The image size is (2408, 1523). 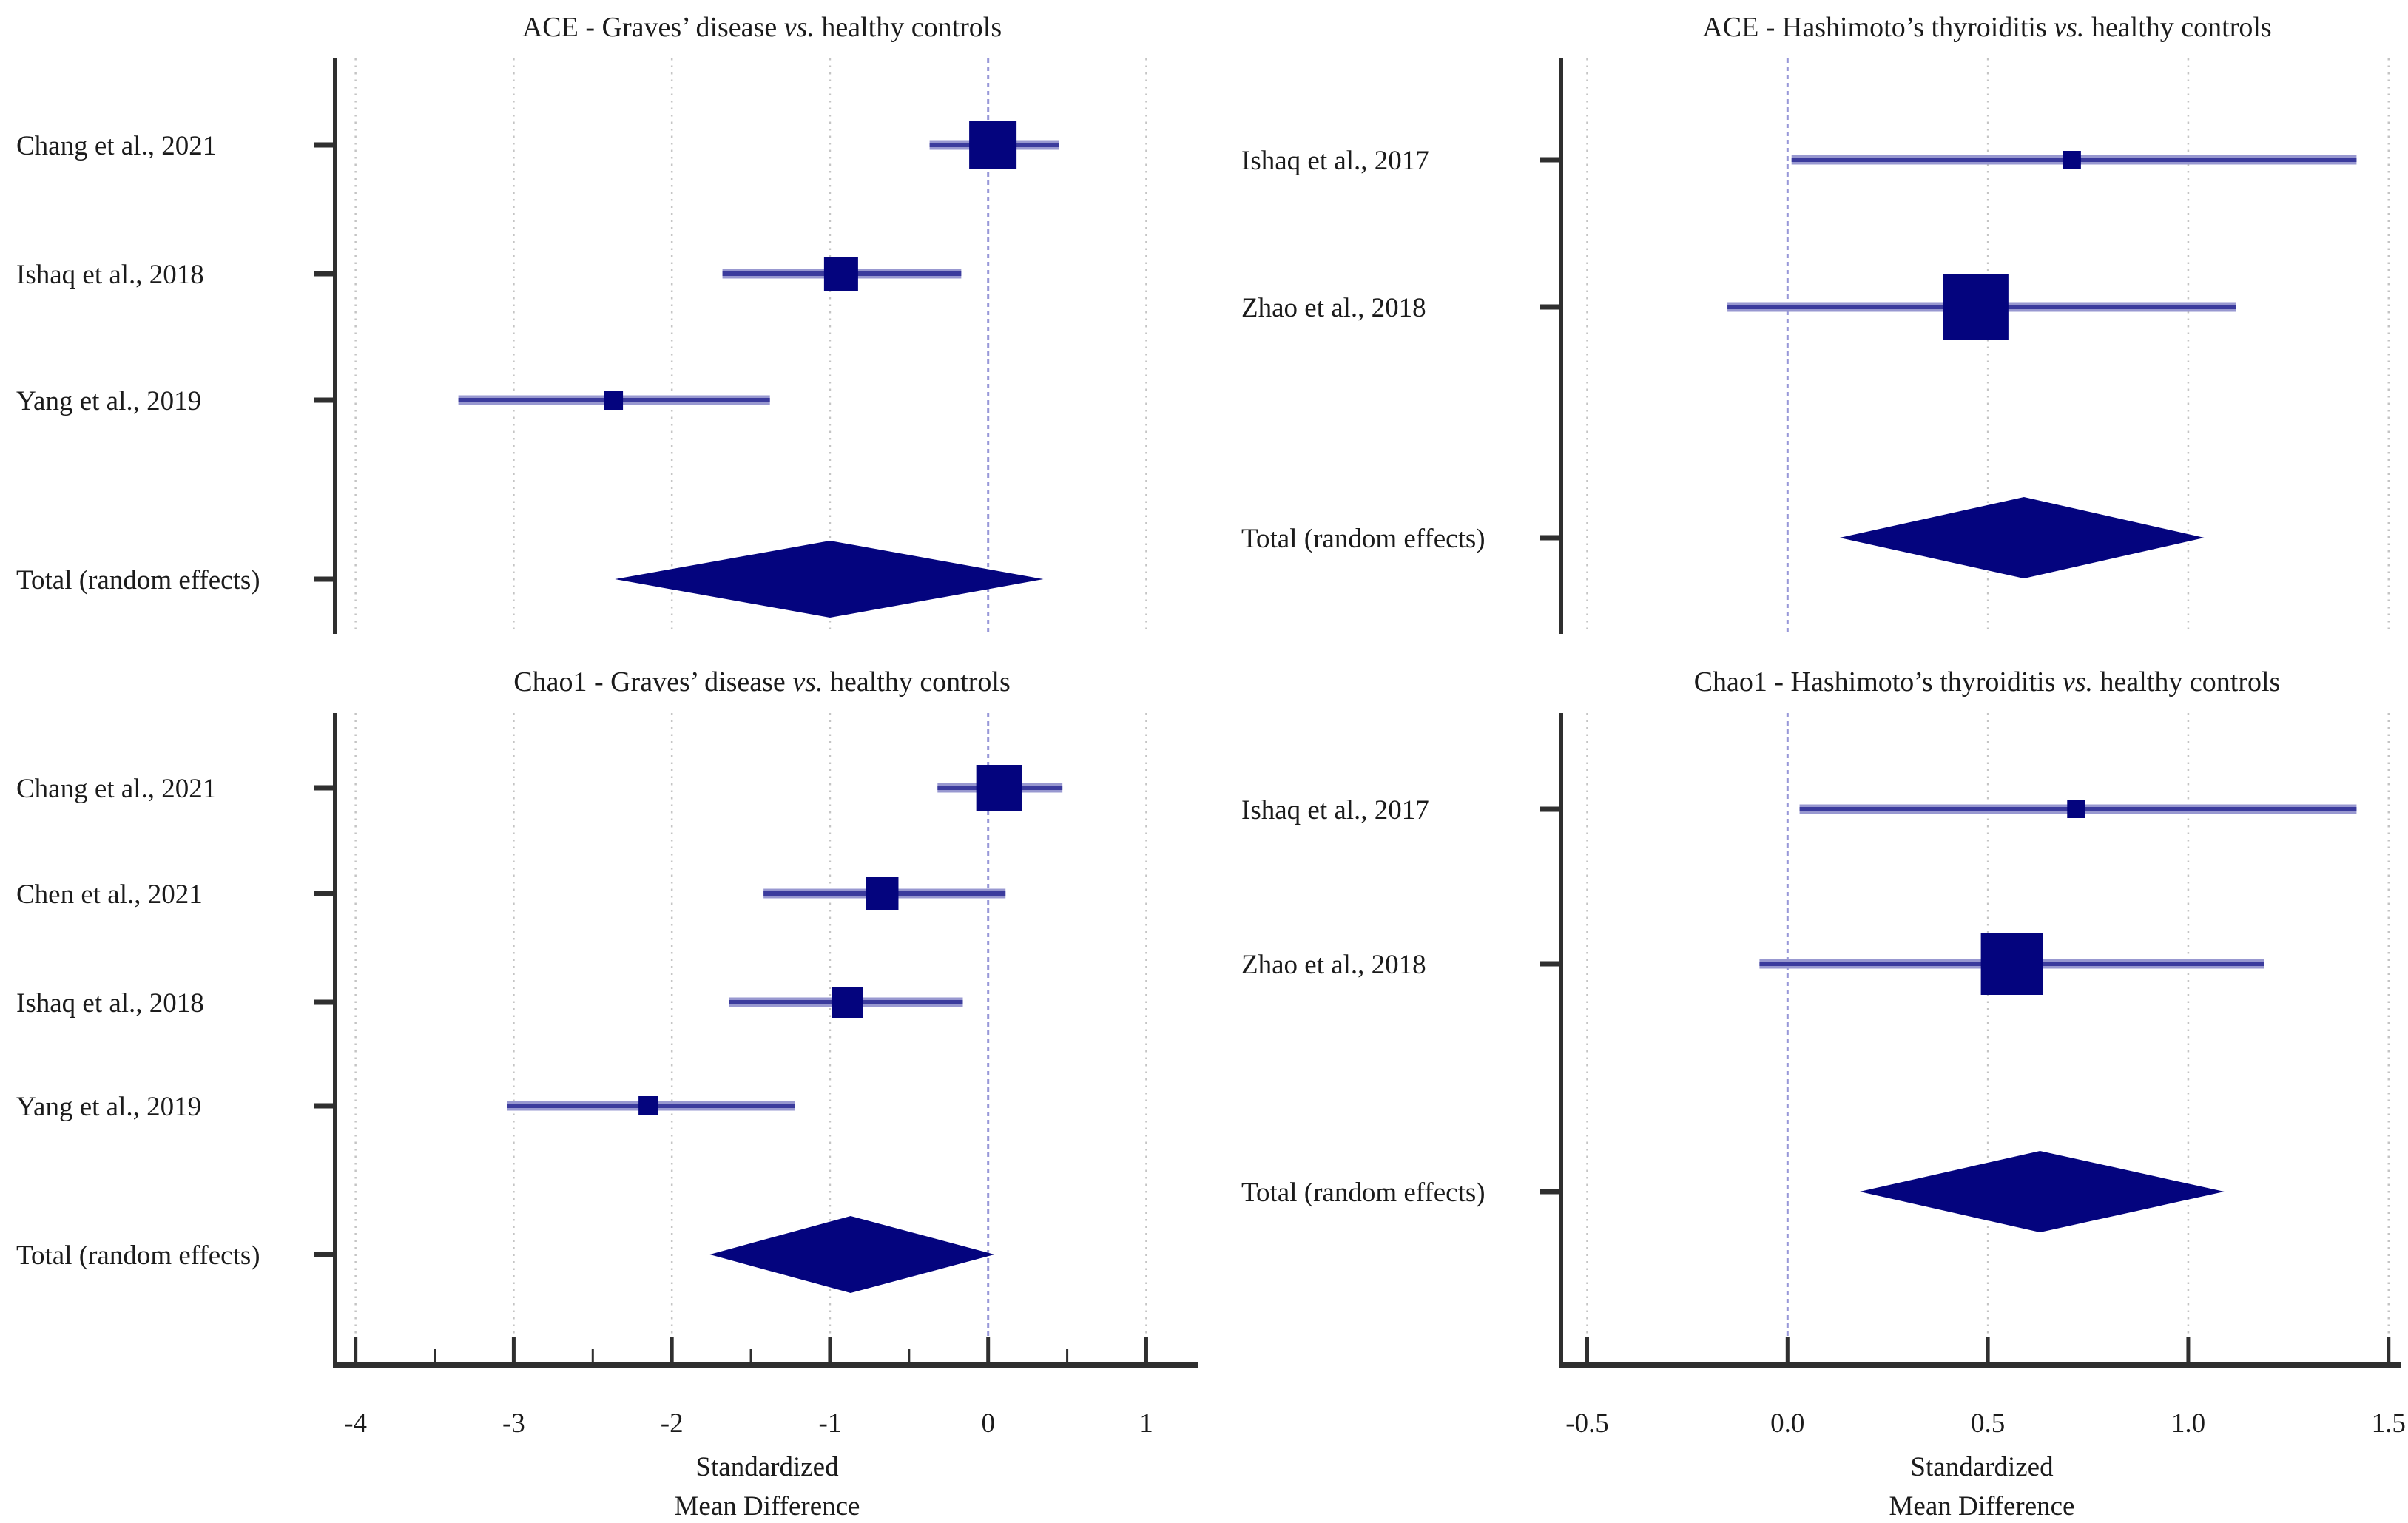 What do you see at coordinates (513, 1423) in the screenshot?
I see `x-tick-label: -3` at bounding box center [513, 1423].